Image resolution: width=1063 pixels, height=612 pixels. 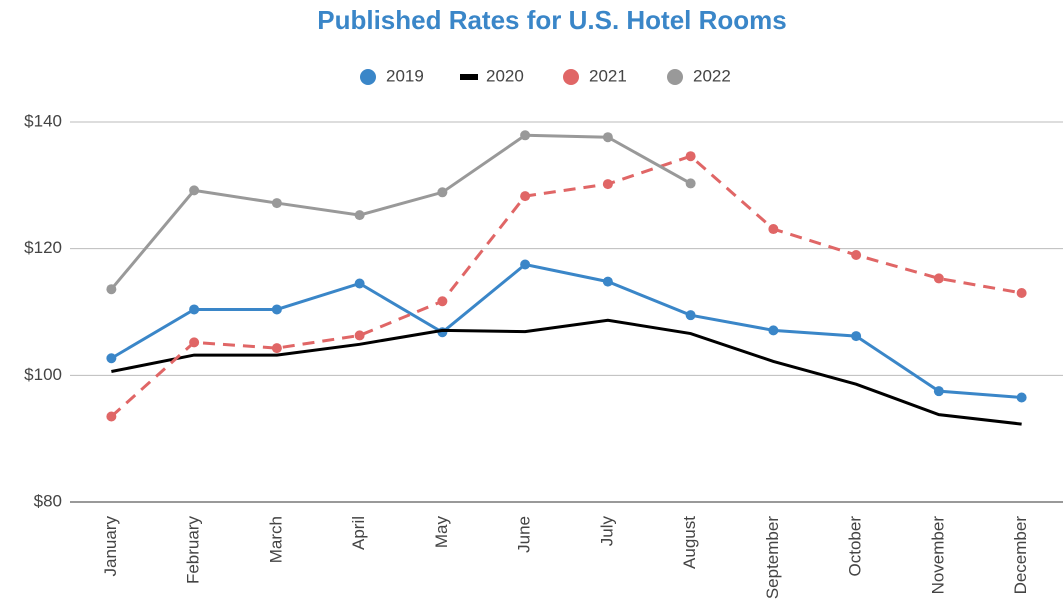 I want to click on x-tick-label: July, so click(x=606, y=531).